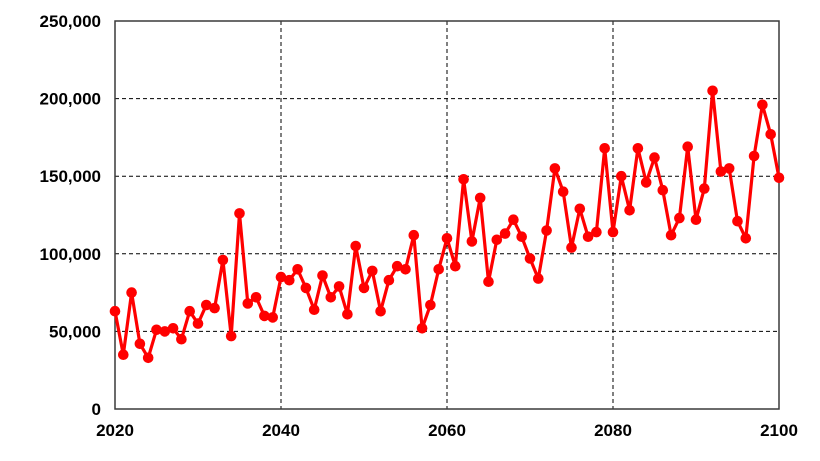 The image size is (820, 461). What do you see at coordinates (96, 409) in the screenshot?
I see `y-axis-tick-label: 0` at bounding box center [96, 409].